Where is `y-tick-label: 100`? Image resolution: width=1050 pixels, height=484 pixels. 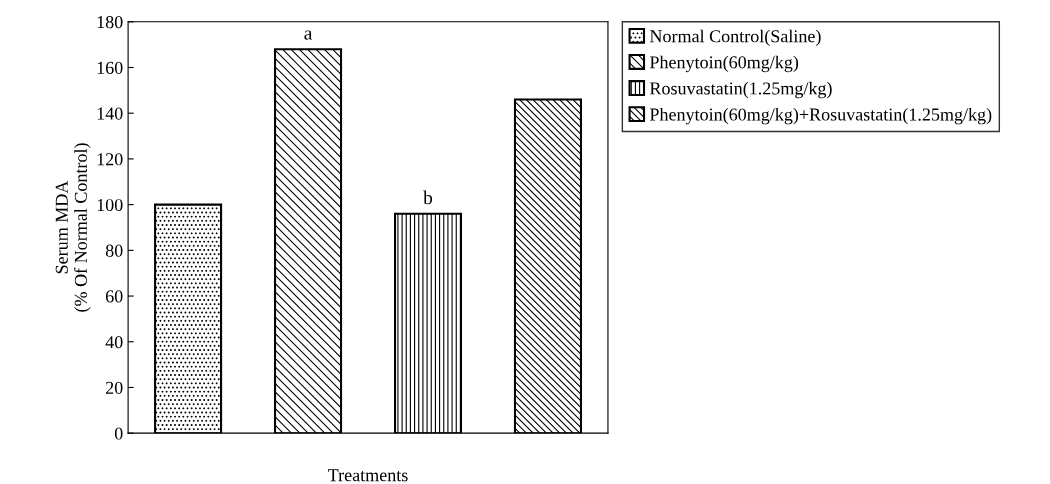 y-tick-label: 100 is located at coordinates (110, 205).